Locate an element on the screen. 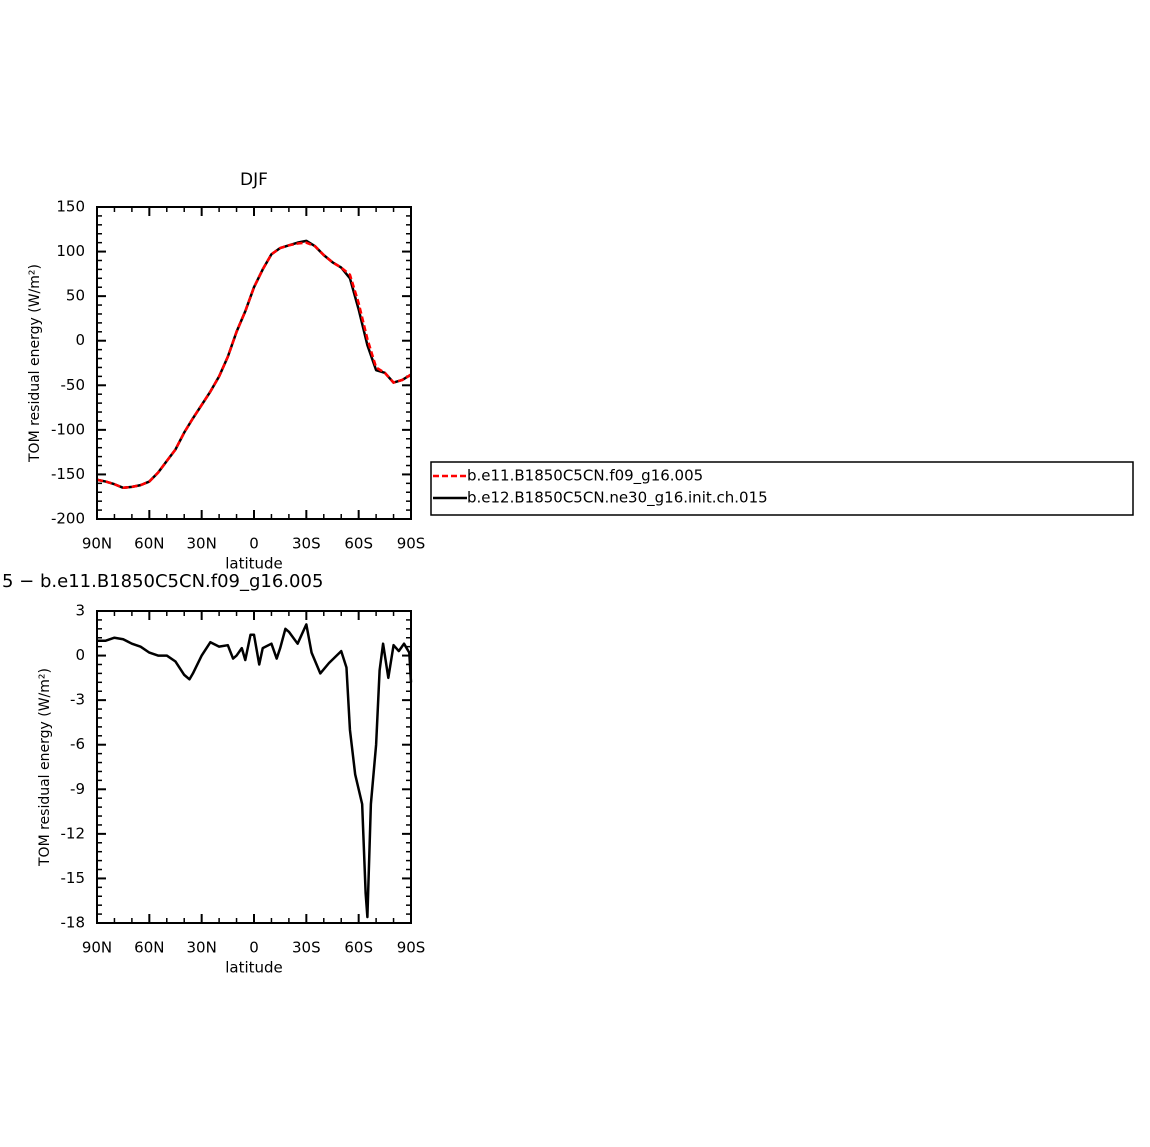 Image resolution: width=1150 pixels, height=1147 pixels. y-tick-label: -15 is located at coordinates (73, 878).